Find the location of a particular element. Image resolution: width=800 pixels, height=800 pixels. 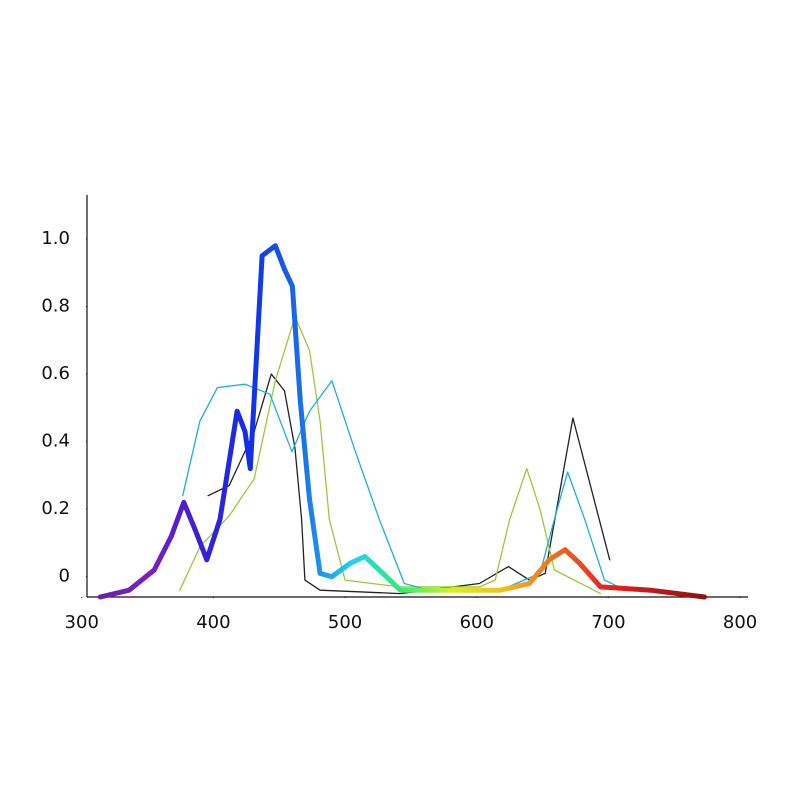

y-tick-label: 1.0 is located at coordinates (55, 238).